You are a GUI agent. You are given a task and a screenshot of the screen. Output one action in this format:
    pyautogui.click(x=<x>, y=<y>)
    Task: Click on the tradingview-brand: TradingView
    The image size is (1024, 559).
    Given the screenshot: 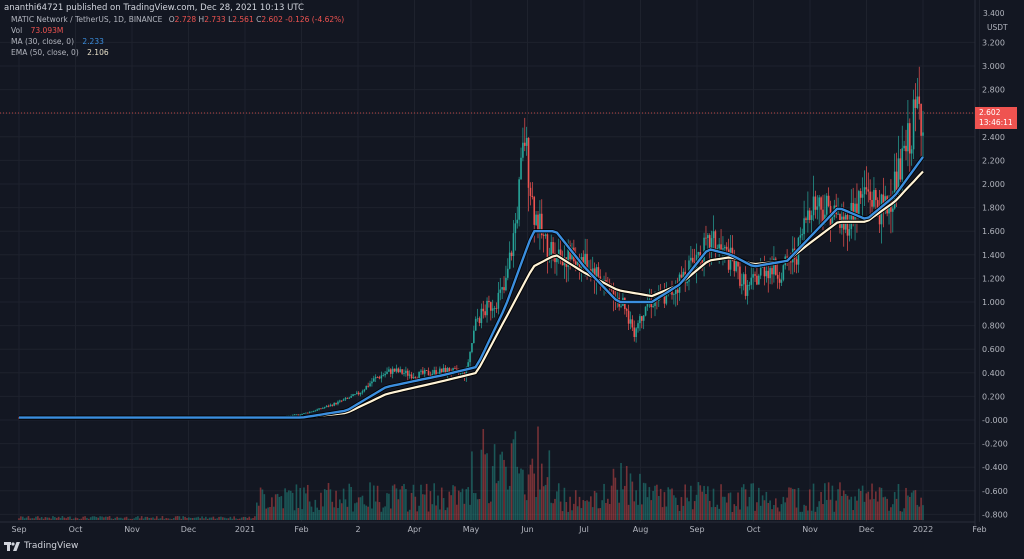 What is the action you would take?
    pyautogui.click(x=41, y=546)
    